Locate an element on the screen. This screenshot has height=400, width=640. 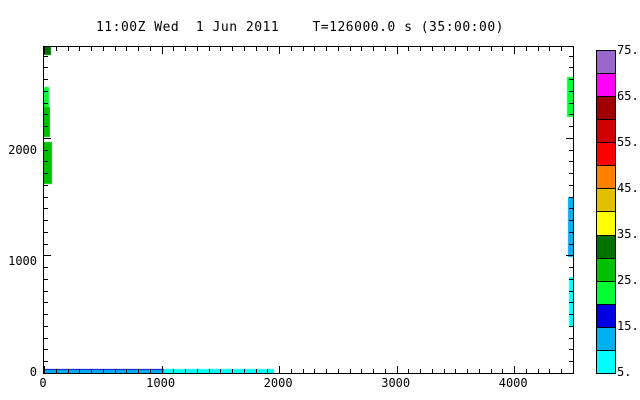
colorbar-tick-label-25: 25. is located at coordinates (628, 280).